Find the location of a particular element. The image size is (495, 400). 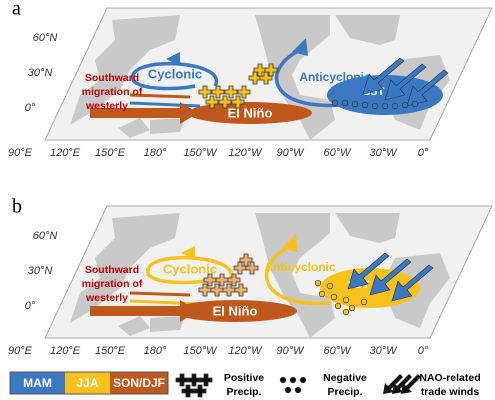

westerly-label: westerly is located at coordinates (106, 298).